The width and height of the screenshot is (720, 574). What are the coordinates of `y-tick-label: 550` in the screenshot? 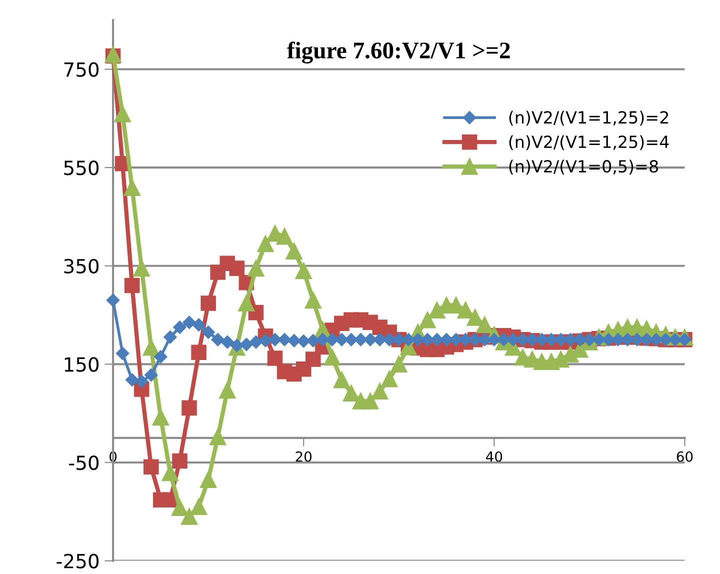 It's located at (81, 168).